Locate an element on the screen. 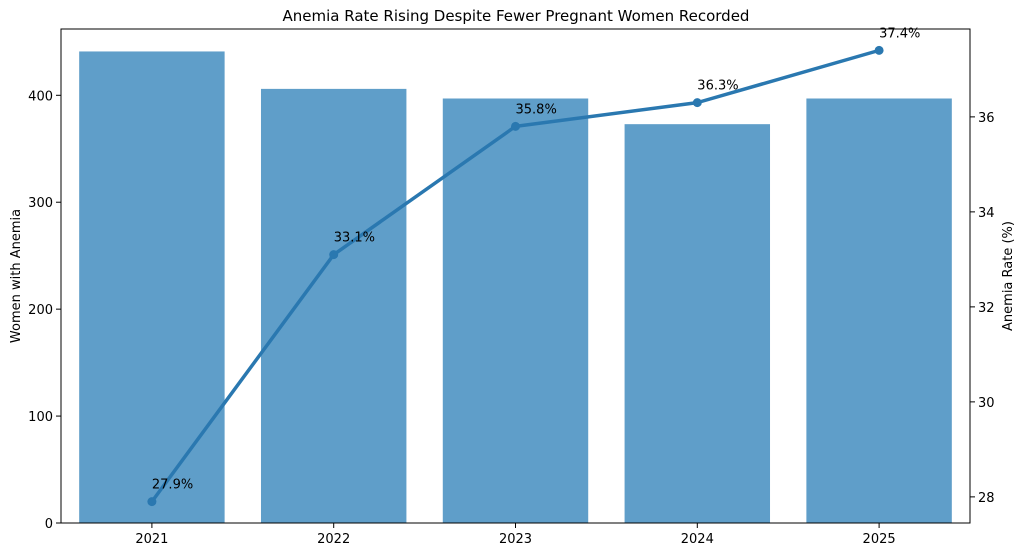 The height and width of the screenshot is (555, 1024). rate-label-2024: 36.3% is located at coordinates (717, 86).